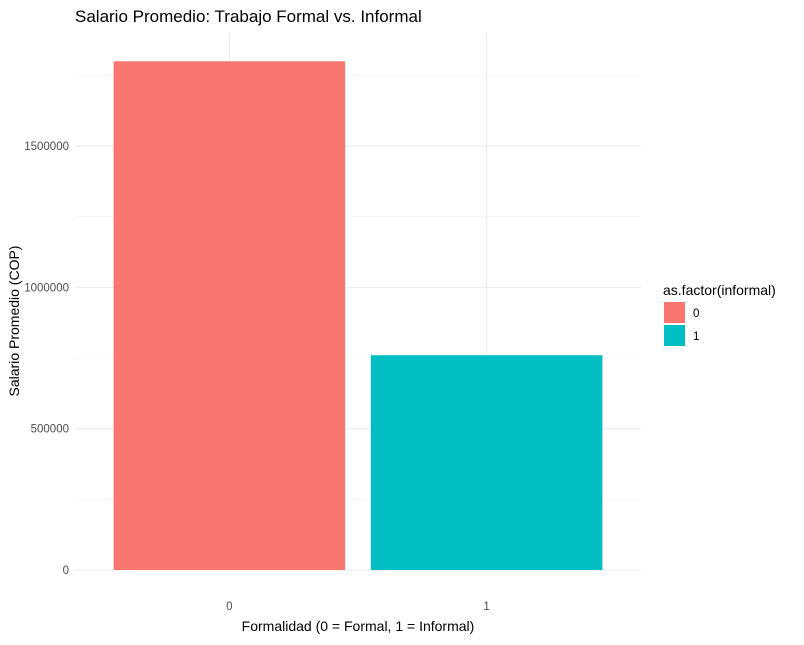 This screenshot has width=804, height=645. Describe the element at coordinates (46, 288) in the screenshot. I see `y-tick-label: 1000000` at that location.